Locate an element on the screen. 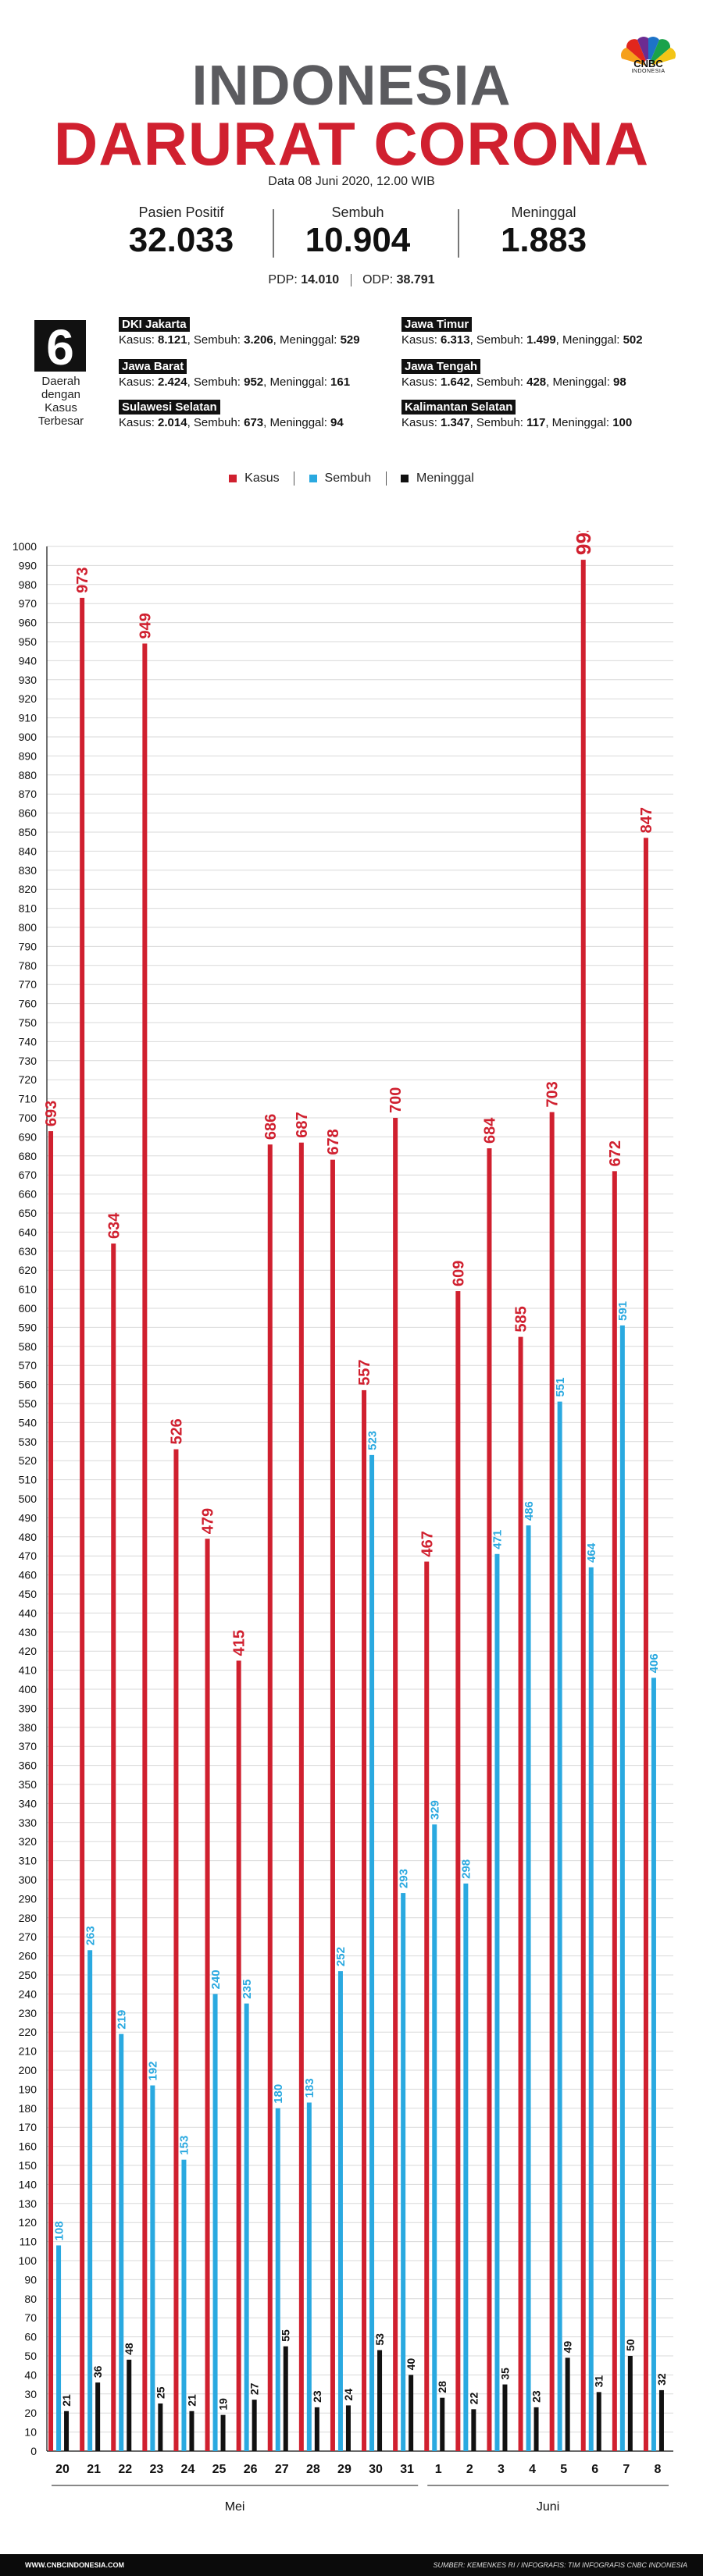 The height and width of the screenshot is (2576, 703). y-tick-label: 580 is located at coordinates (28, 1346).